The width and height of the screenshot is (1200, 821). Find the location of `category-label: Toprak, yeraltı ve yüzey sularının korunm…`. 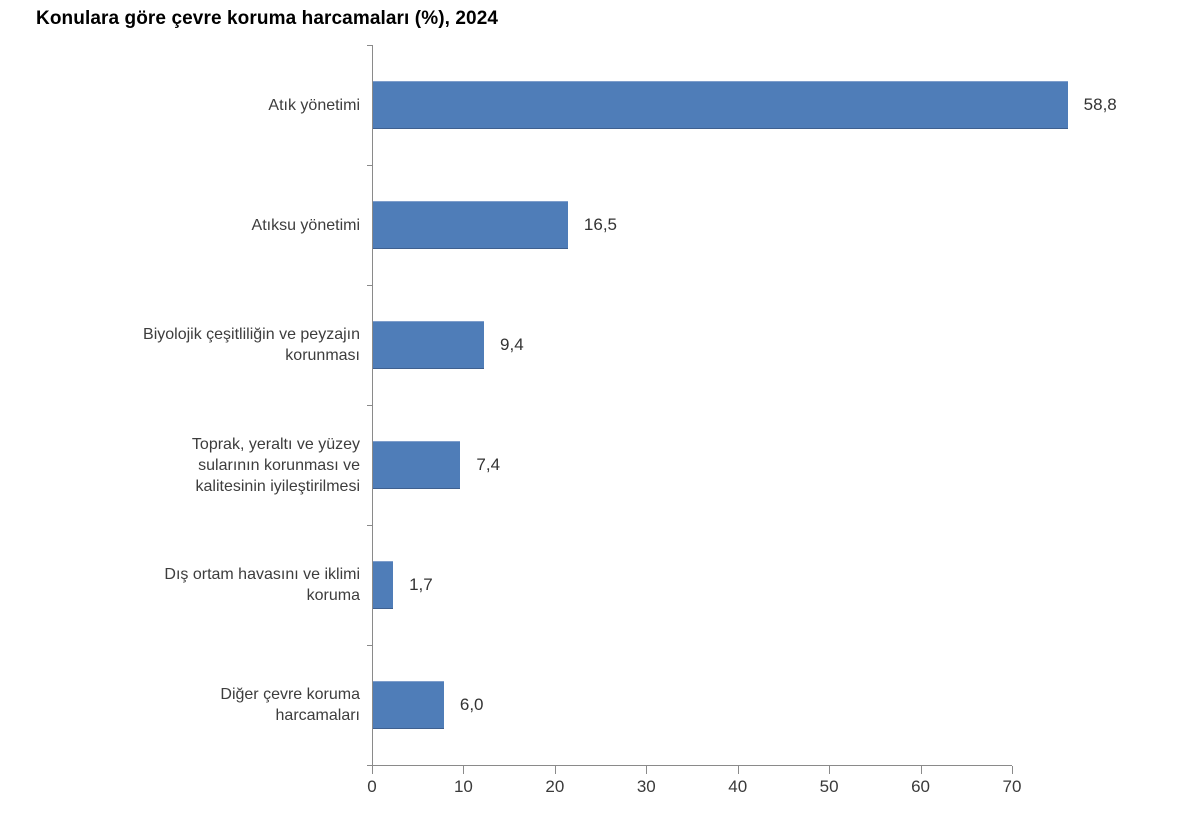

category-label: Toprak, yeraltı ve yüzey sularının korunm… is located at coordinates (275, 465).